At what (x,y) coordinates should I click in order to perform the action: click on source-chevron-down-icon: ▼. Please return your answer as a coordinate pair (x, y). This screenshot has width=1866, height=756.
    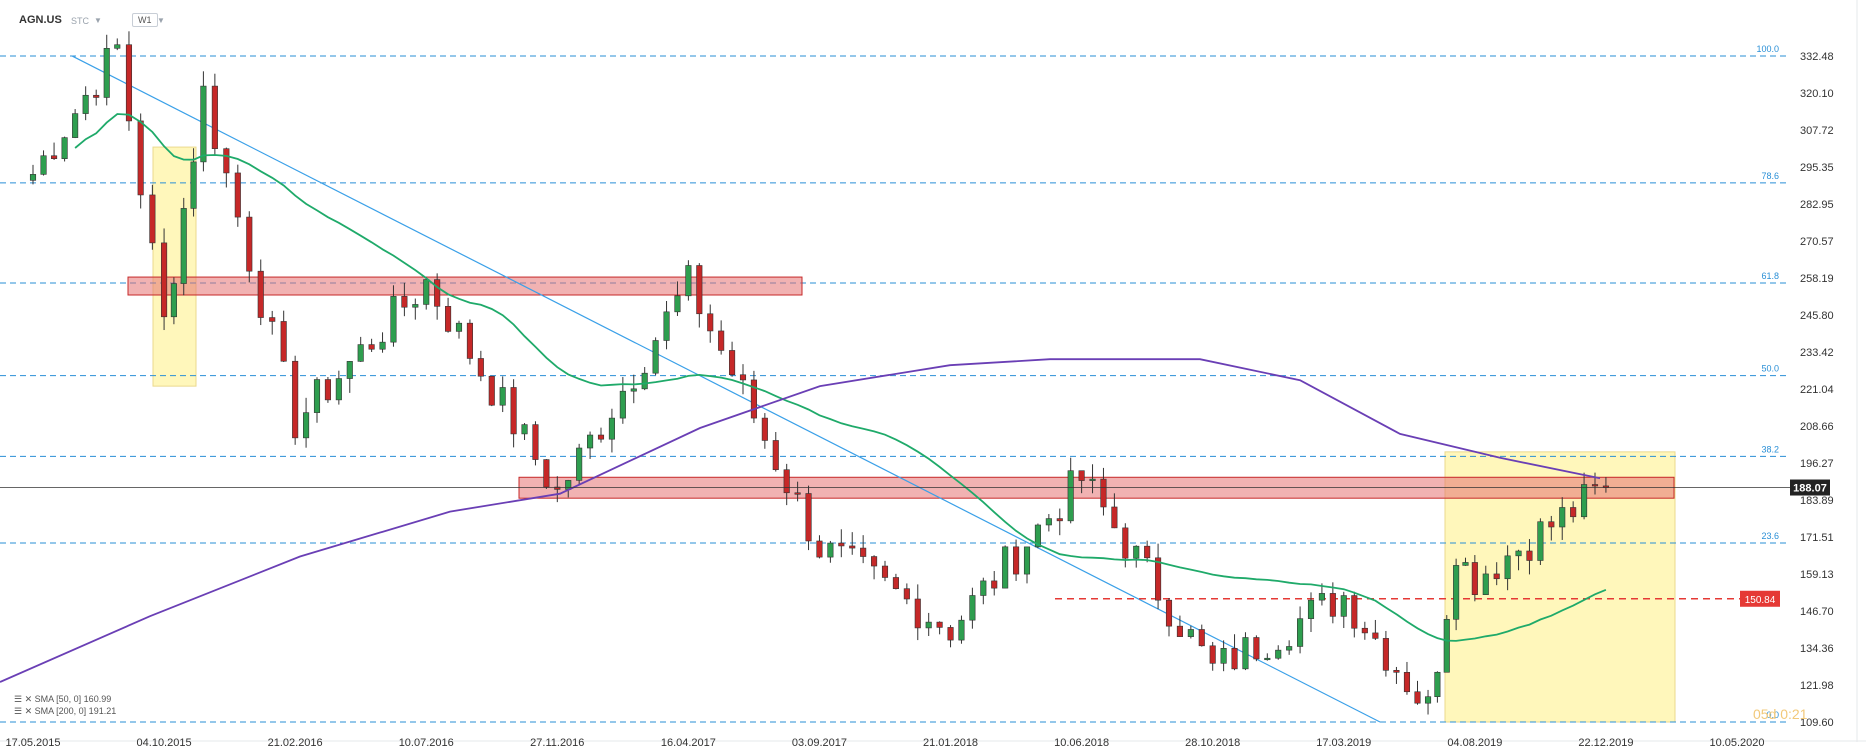
    Looking at the image, I should click on (98, 20).